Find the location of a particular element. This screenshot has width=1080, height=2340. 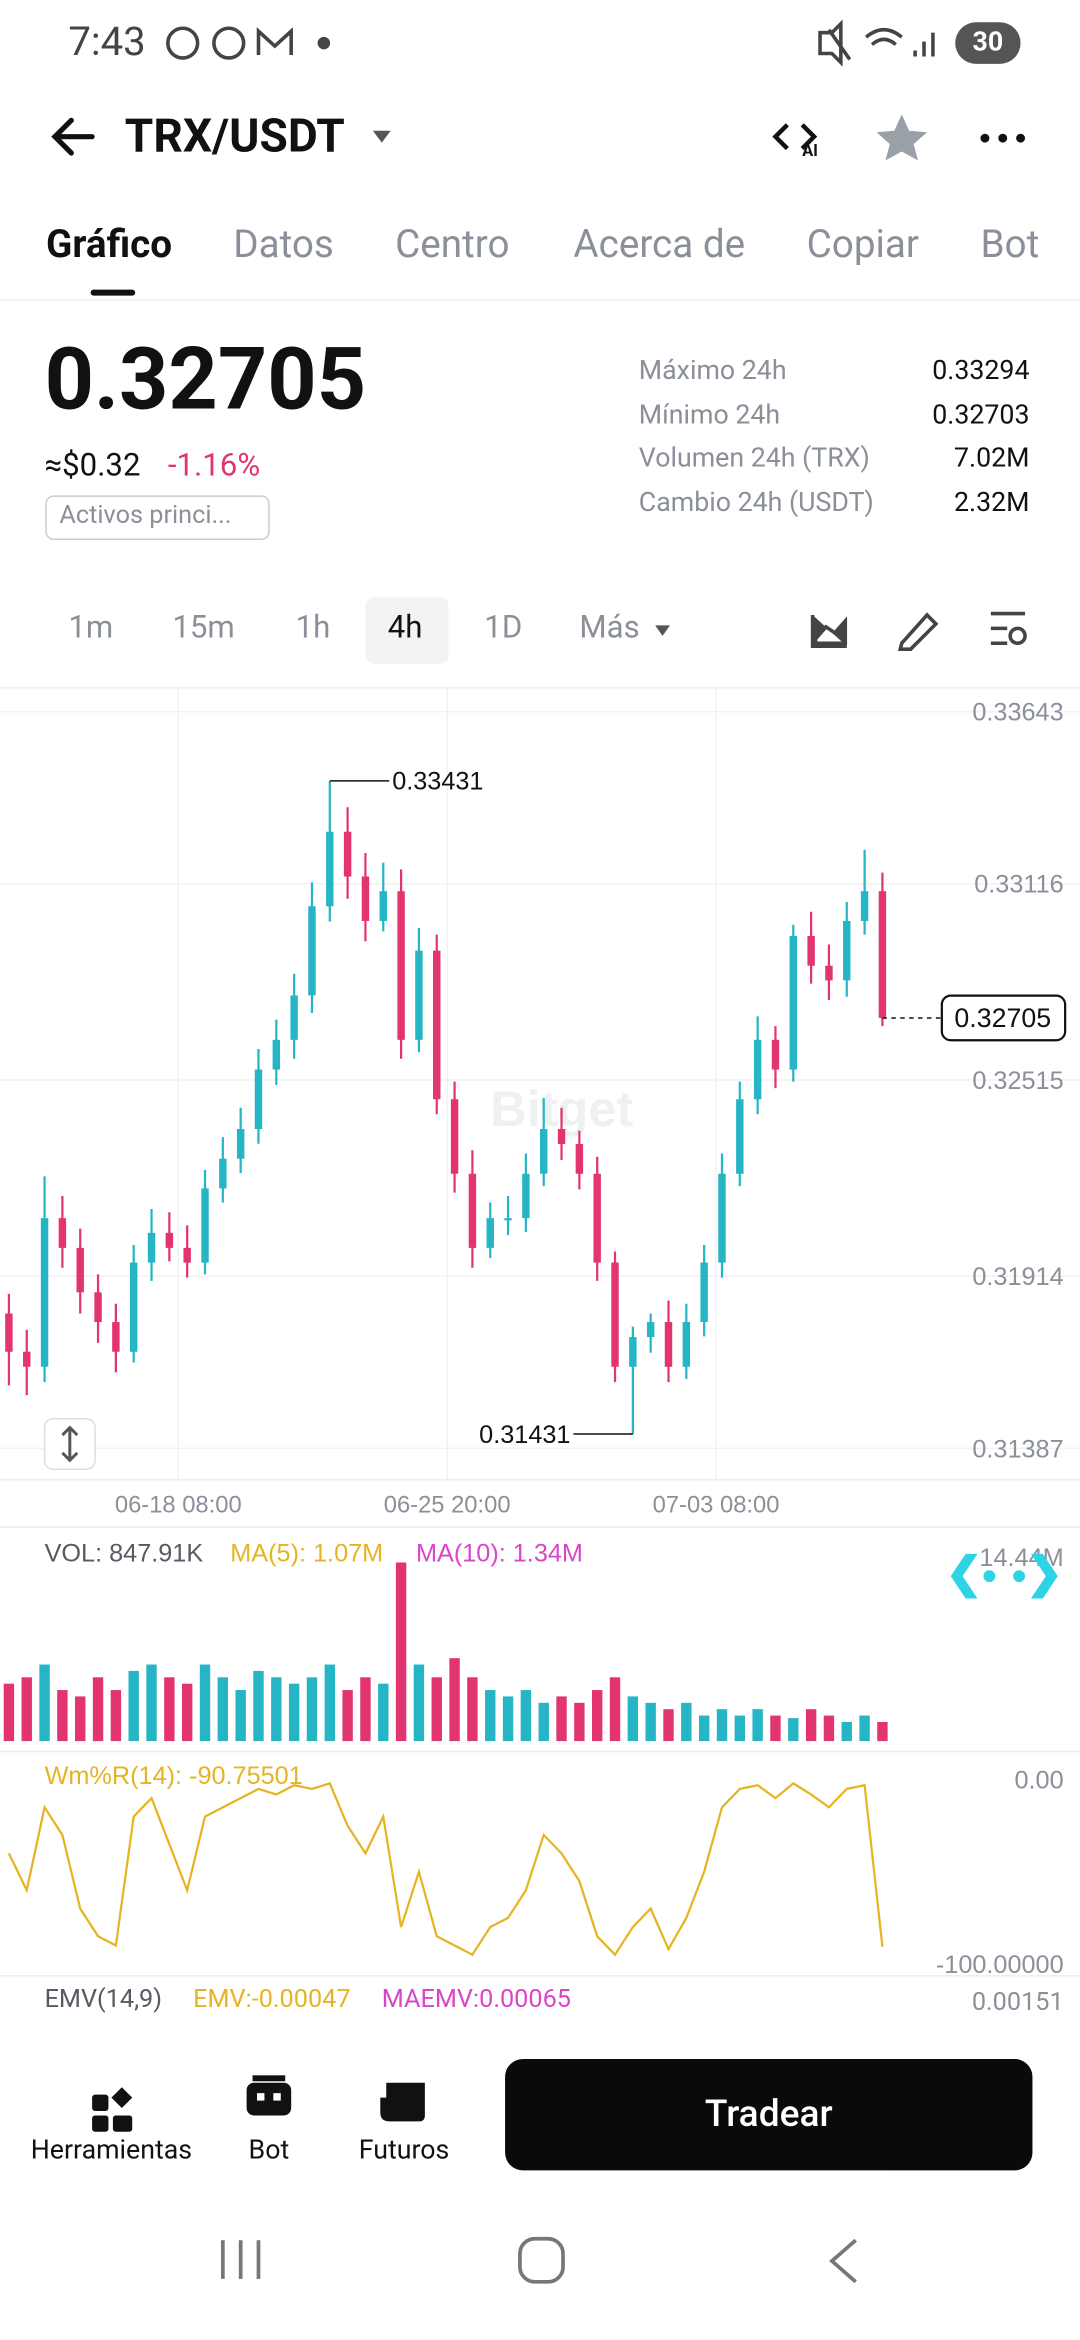

timeframe: 4h is located at coordinates (405, 628).